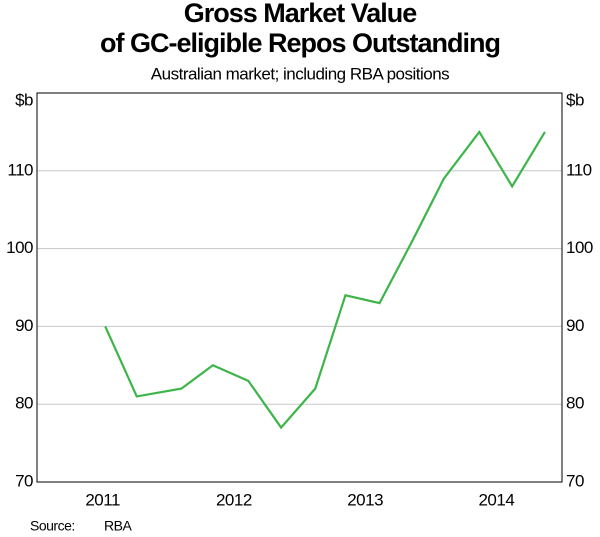 This screenshot has width=600, height=537. Describe the element at coordinates (365, 499) in the screenshot. I see `x-tick-label: 2013` at that location.